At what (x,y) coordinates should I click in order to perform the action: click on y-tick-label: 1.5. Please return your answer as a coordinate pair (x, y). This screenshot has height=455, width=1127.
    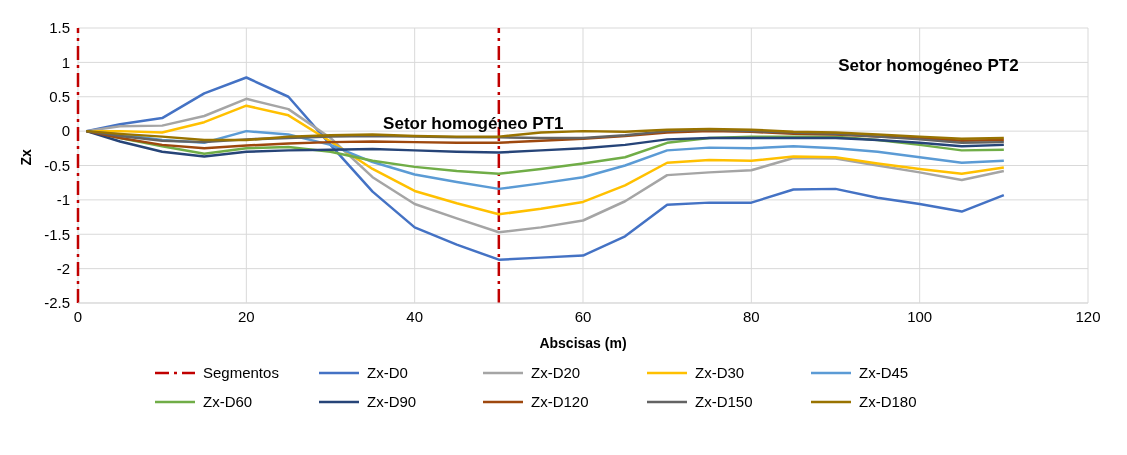
    Looking at the image, I should click on (59, 28).